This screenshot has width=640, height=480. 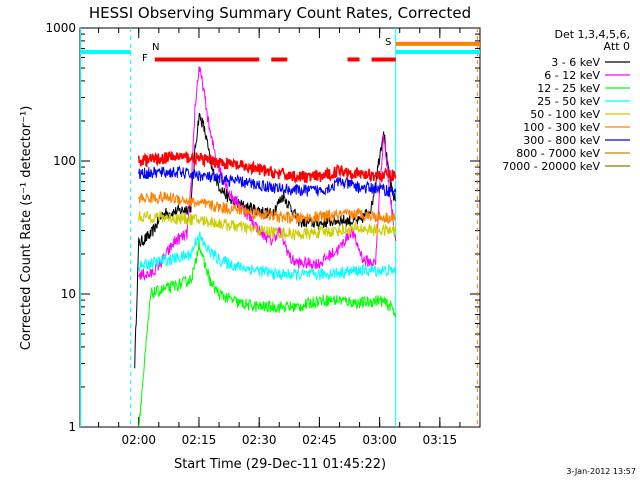 What do you see at coordinates (155, 47) in the screenshot?
I see `marker-n-label: N` at bounding box center [155, 47].